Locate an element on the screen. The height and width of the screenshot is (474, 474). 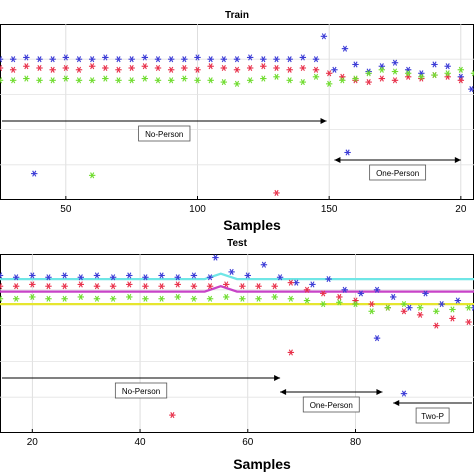
annotation-arrow-head-left is located at coordinates (337, 160).